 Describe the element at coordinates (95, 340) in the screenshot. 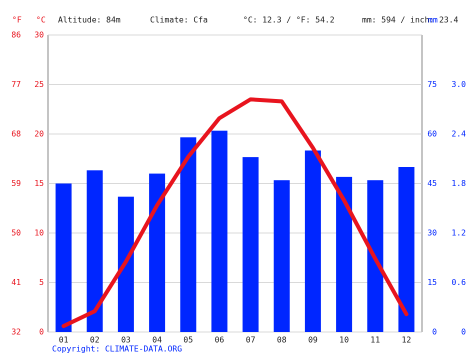

I see `x-tick-label: 02` at that location.